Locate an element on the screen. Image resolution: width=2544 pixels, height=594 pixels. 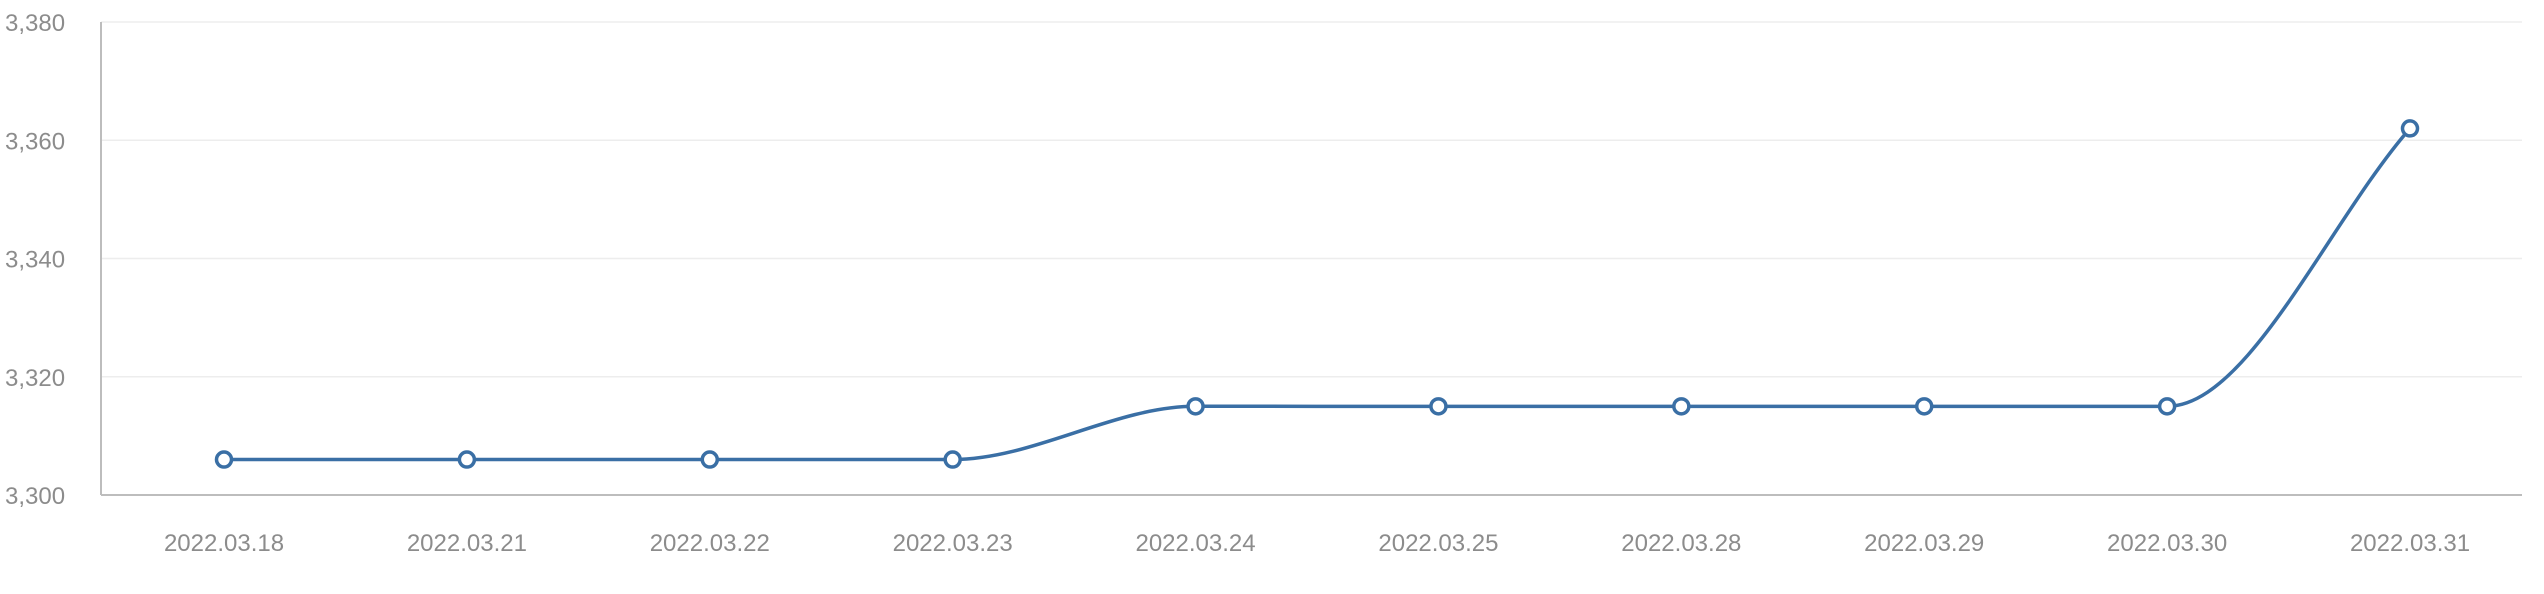
y-tick-label: 3,340 is located at coordinates (35, 260).